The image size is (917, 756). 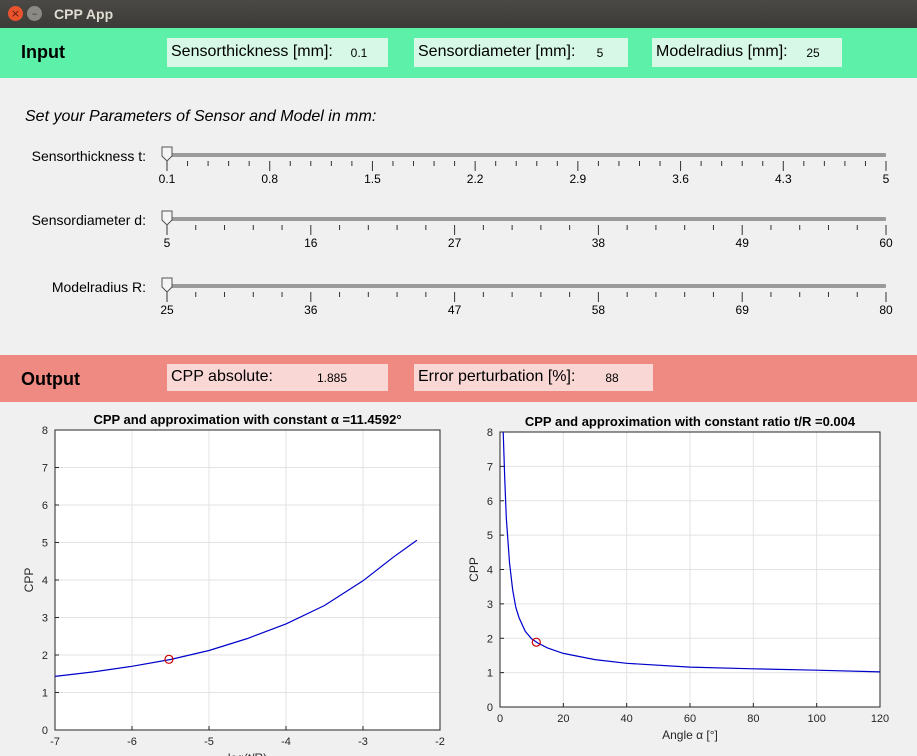 I want to click on slider-label-radius: Modelradius R:, so click(x=98, y=287).